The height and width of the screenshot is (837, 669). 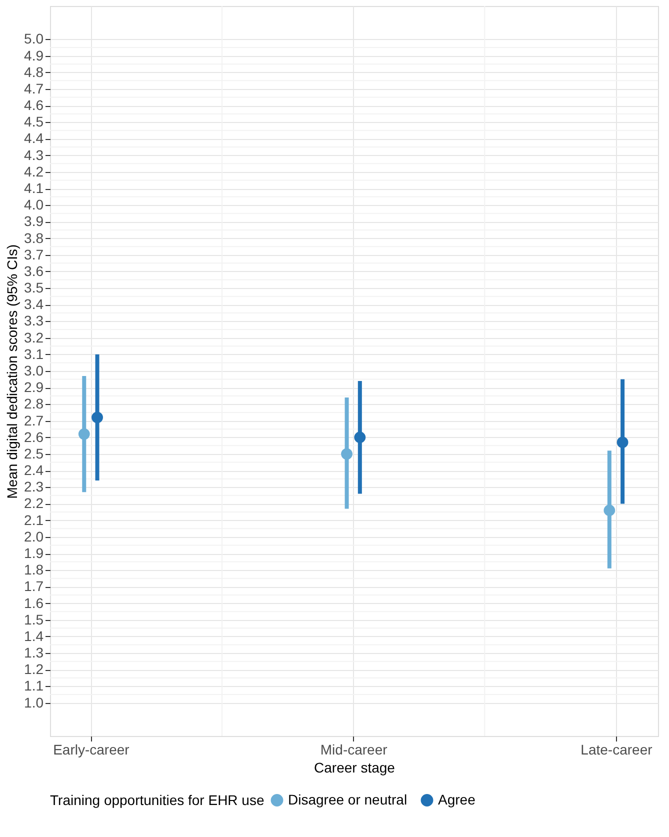 I want to click on y-tick-label: 2.9, so click(x=34, y=387).